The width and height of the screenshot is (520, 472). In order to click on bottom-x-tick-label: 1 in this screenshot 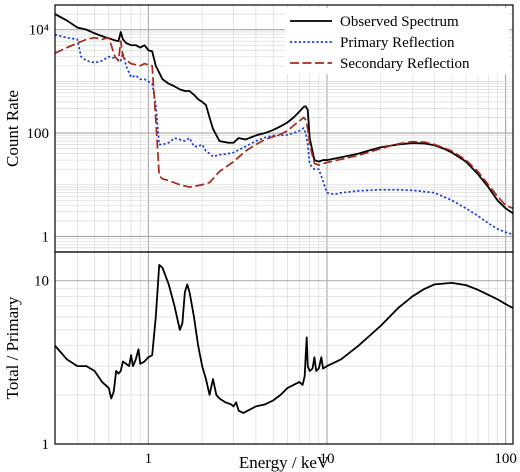, I will do `click(149, 459)`.